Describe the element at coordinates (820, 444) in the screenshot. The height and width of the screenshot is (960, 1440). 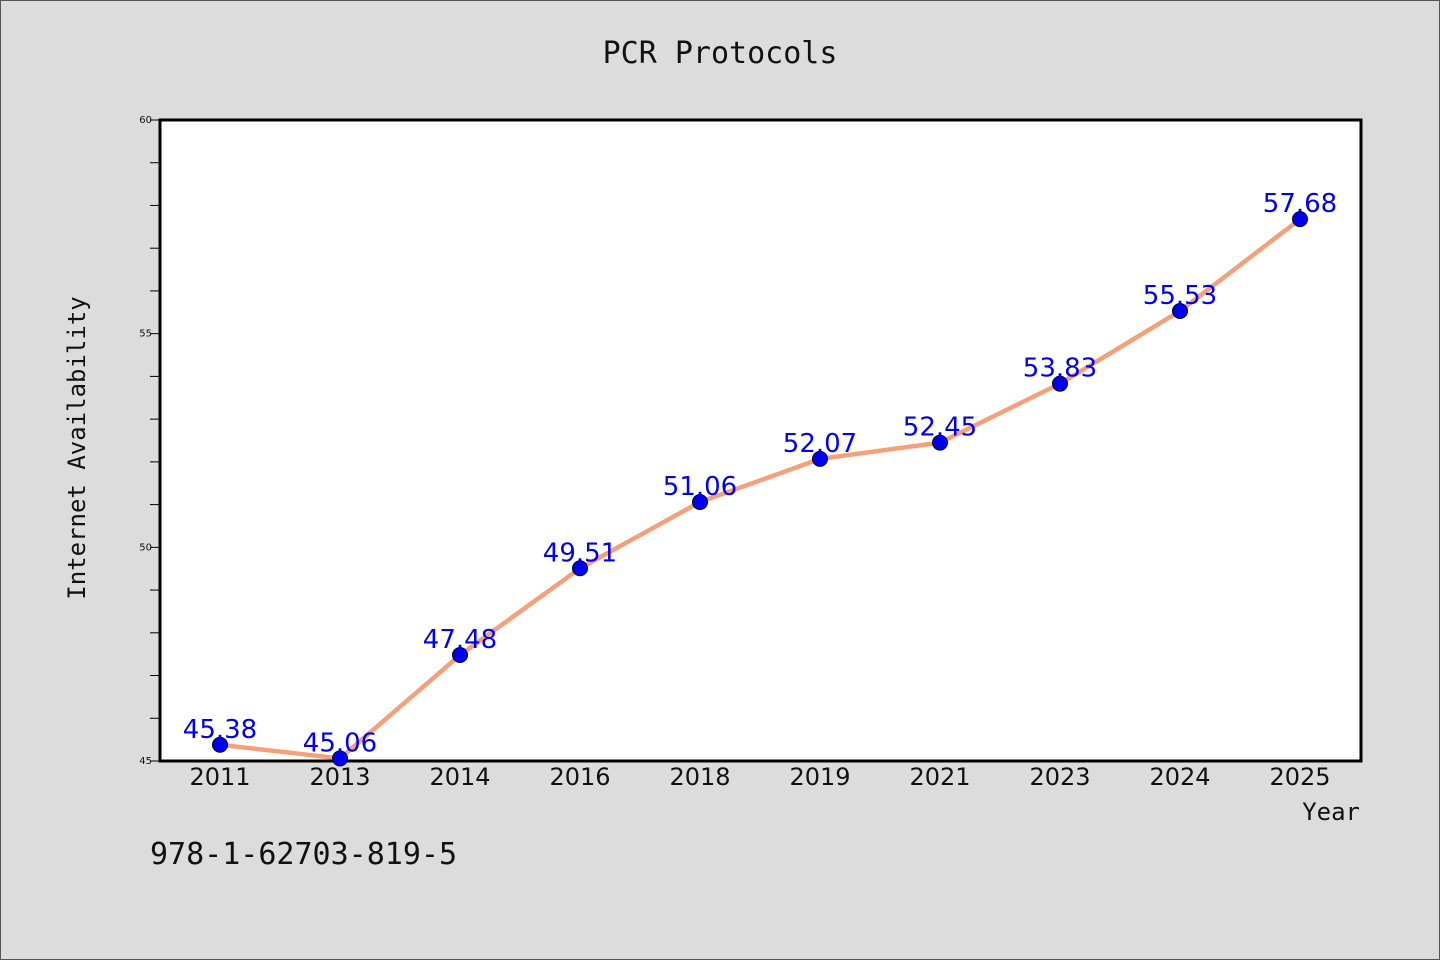
I see `data-label: 52.07` at that location.